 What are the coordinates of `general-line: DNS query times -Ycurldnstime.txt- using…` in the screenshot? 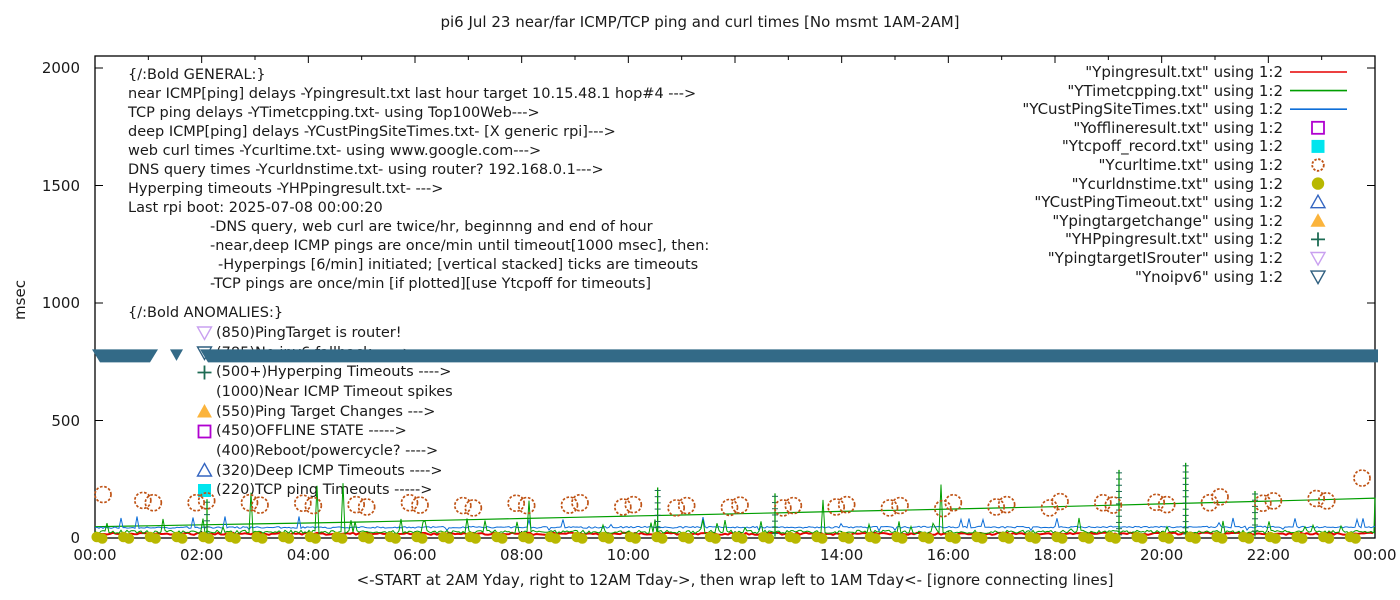 It's located at (366, 170).